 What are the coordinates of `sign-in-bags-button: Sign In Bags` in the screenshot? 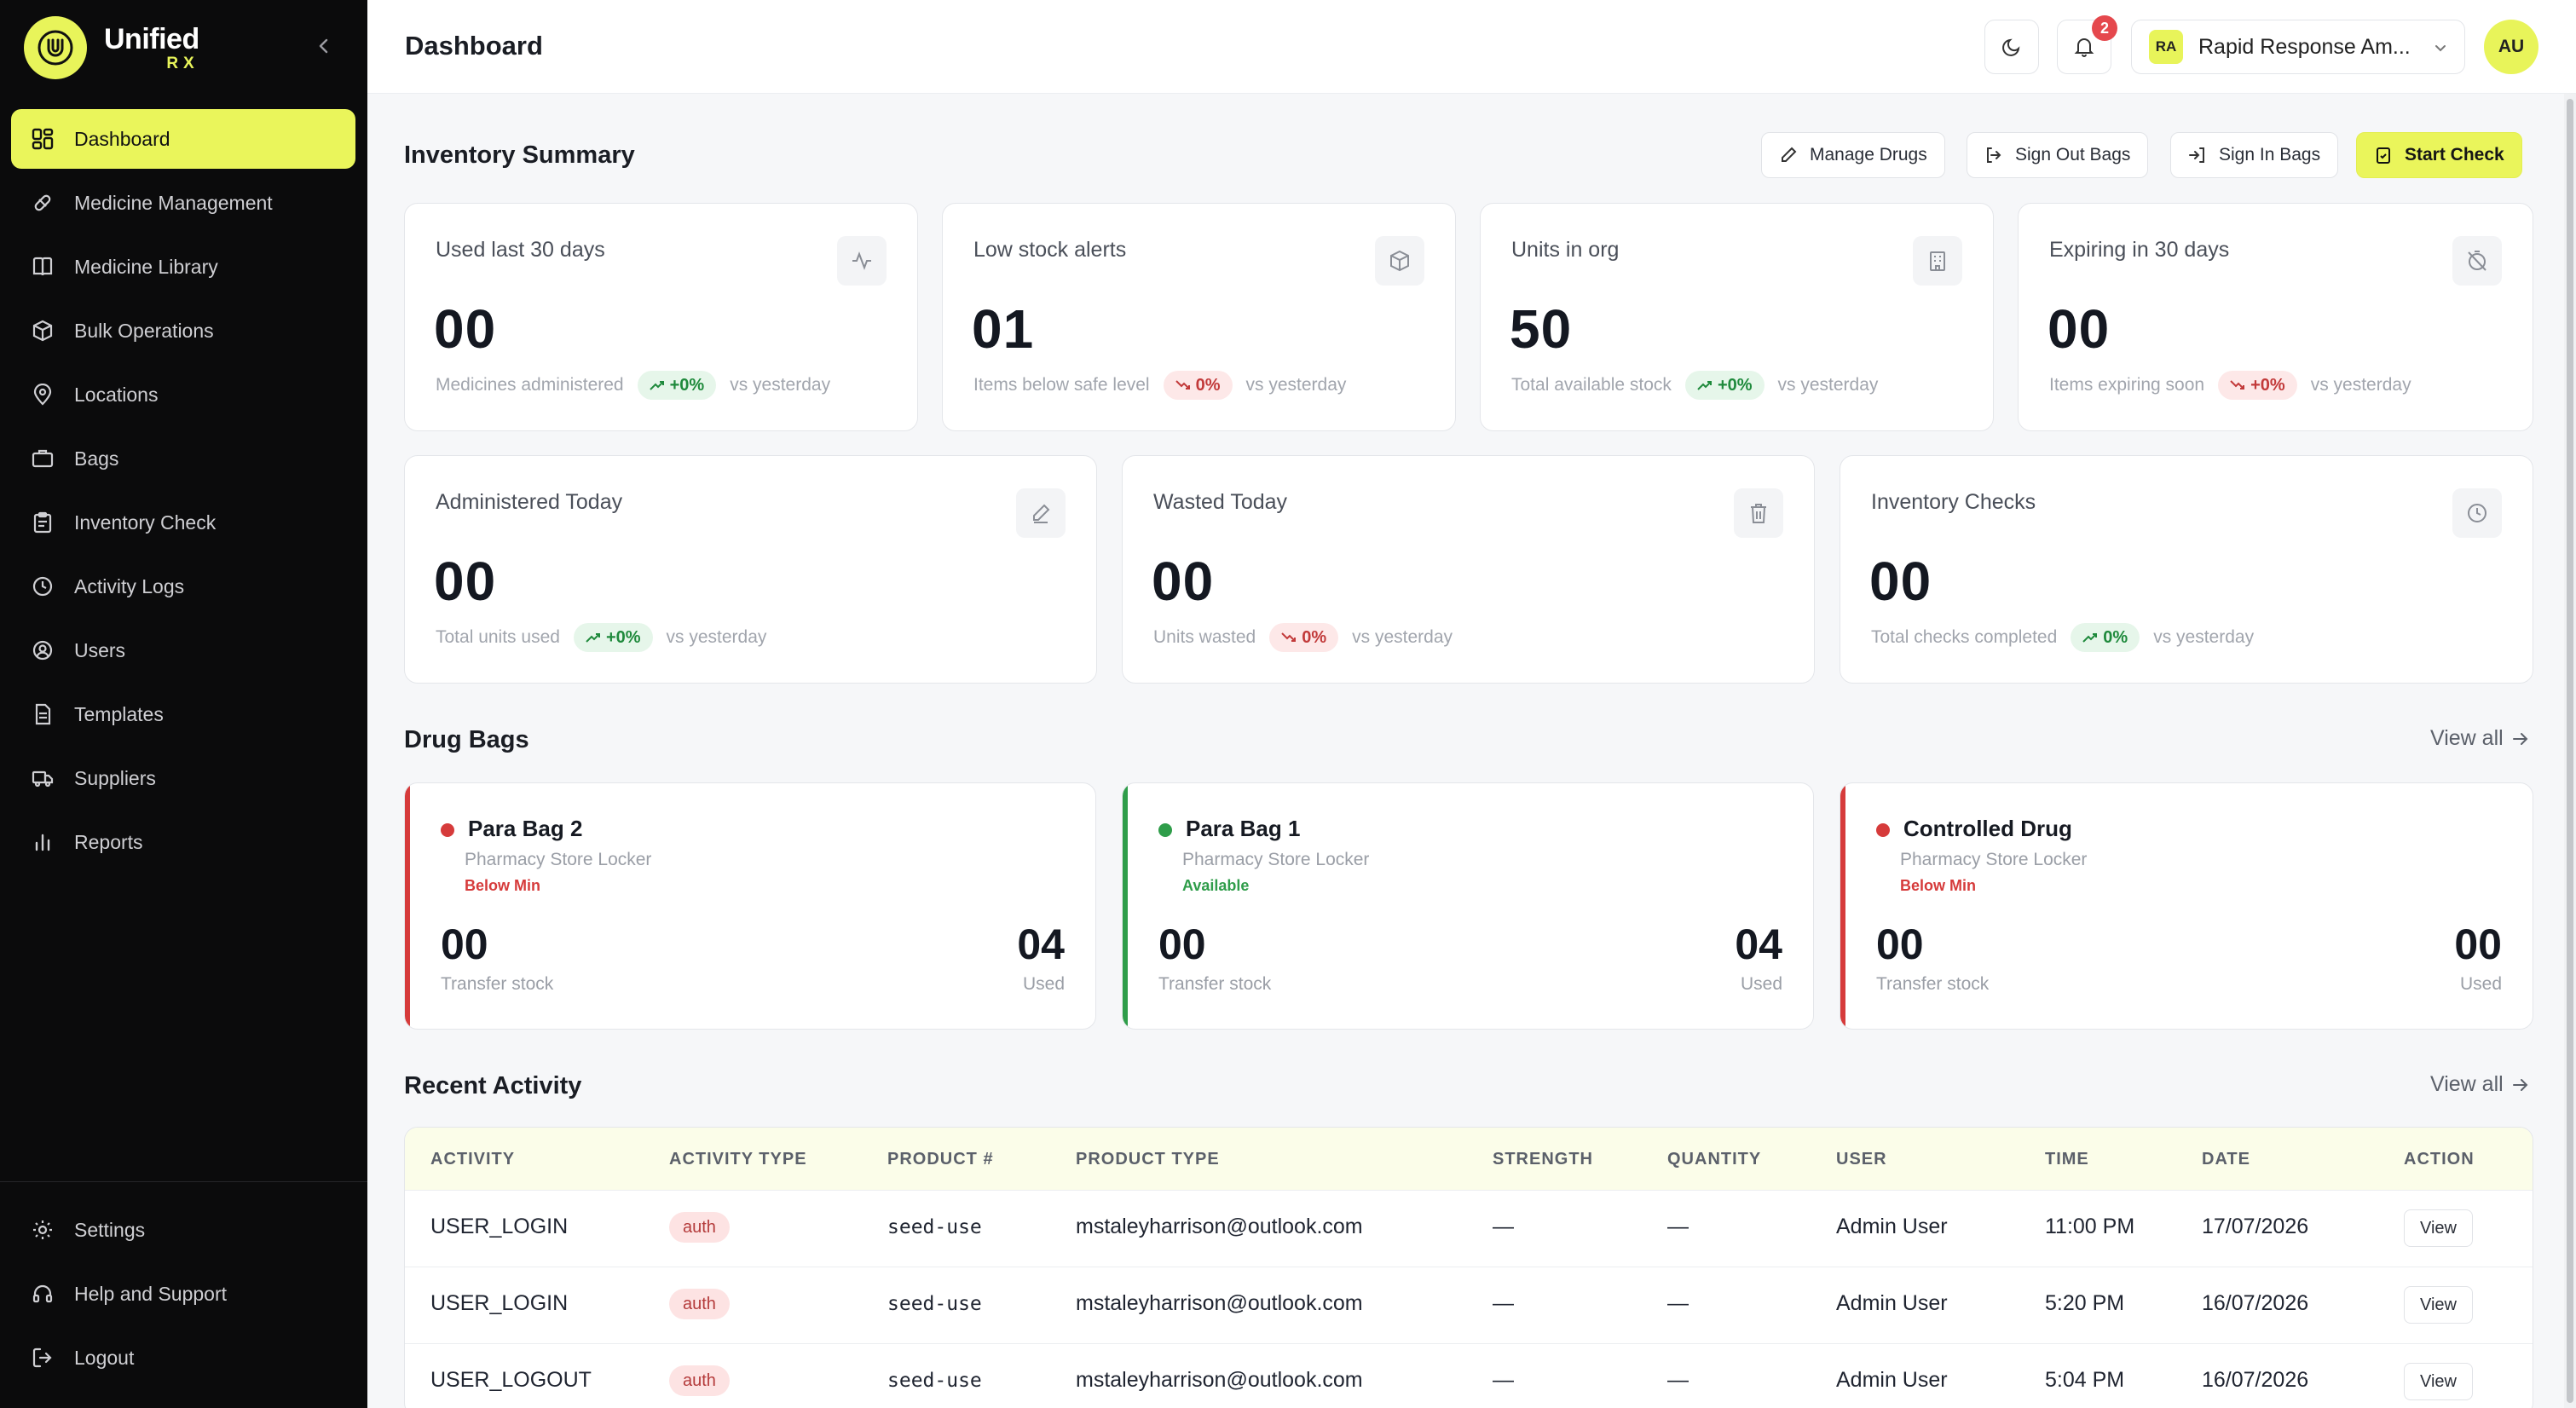 It's located at (2254, 155).